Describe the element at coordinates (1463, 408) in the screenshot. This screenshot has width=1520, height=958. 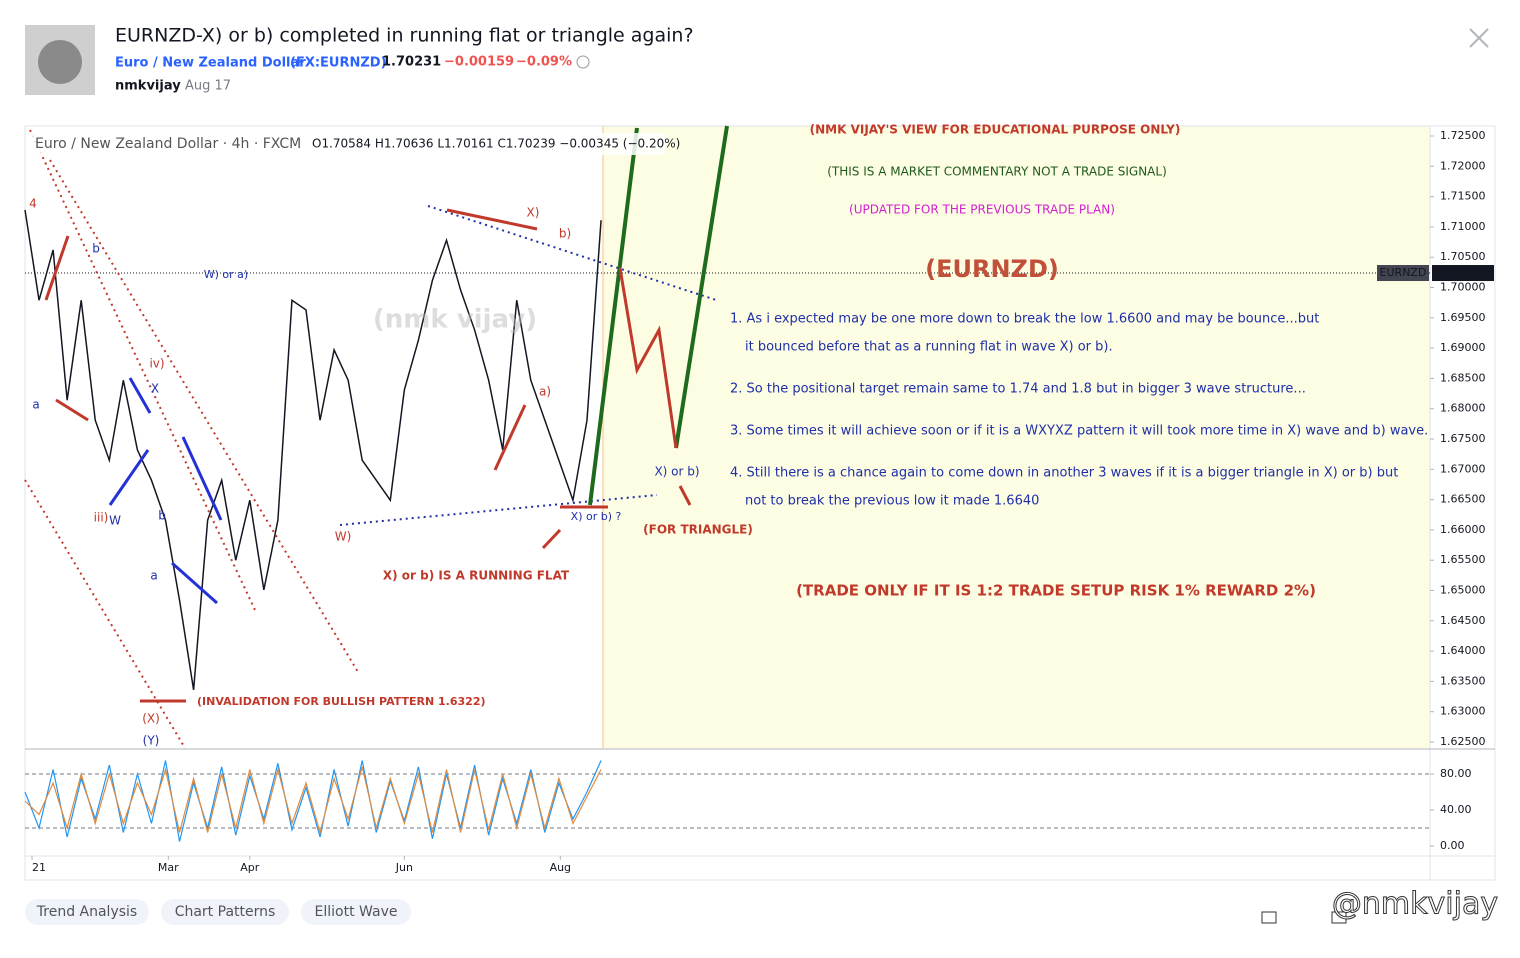
I see `y-tick-label: 1.68000` at that location.